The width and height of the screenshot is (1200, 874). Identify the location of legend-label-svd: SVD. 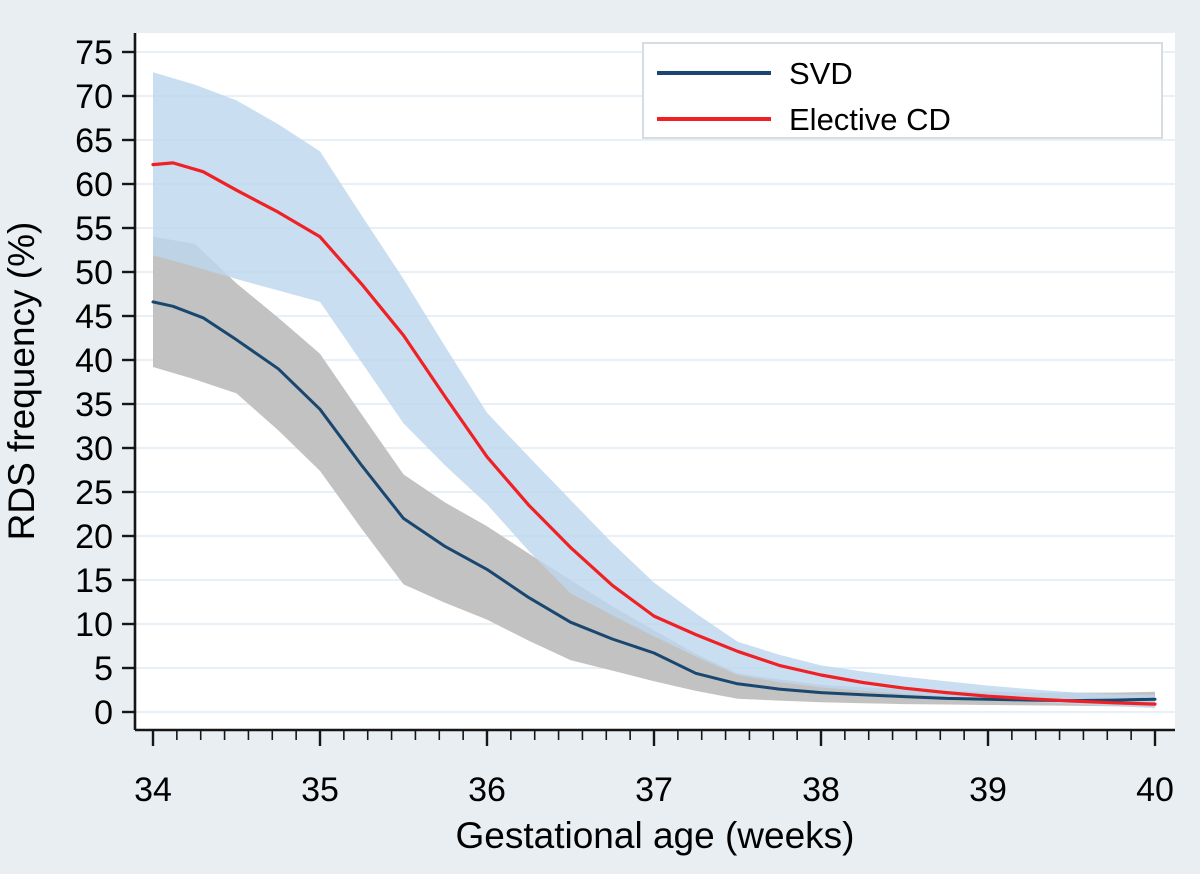
(821, 73).